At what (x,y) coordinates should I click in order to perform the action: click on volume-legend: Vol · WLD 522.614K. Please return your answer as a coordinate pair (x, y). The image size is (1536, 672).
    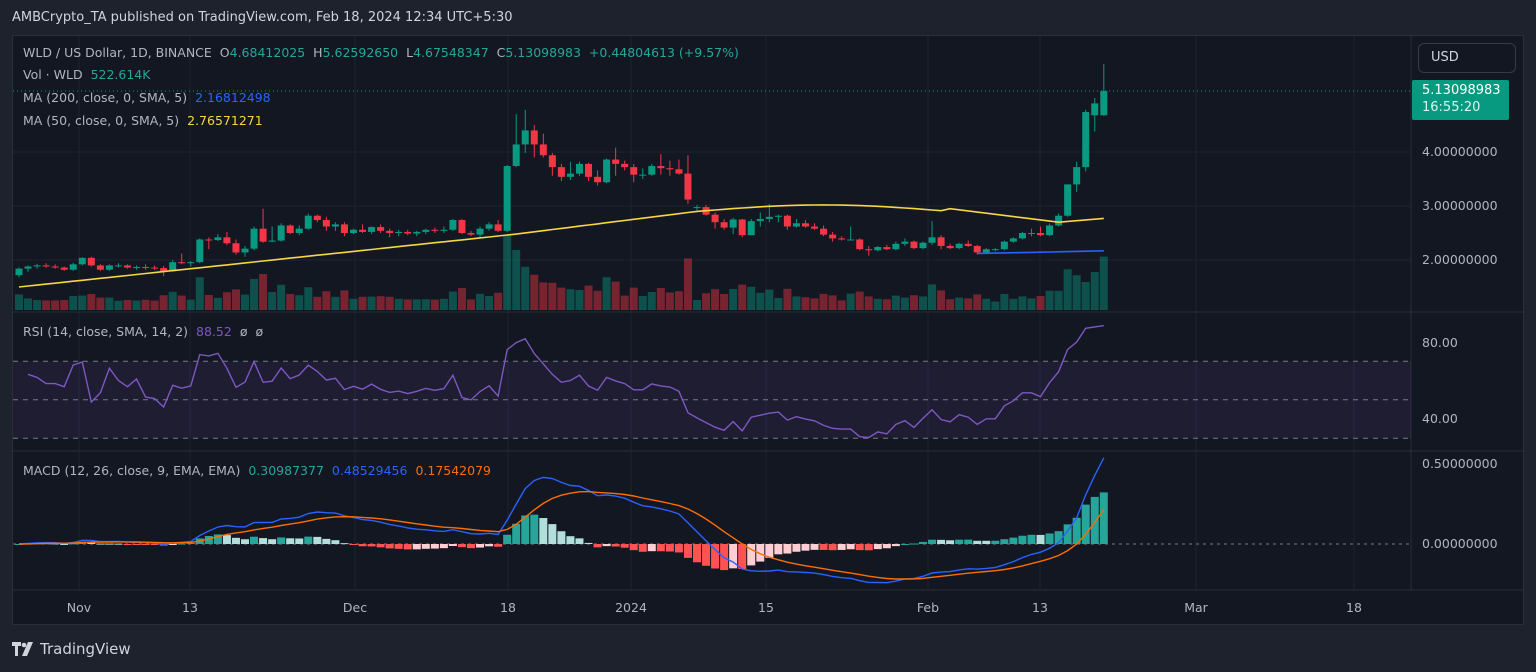
    Looking at the image, I should click on (87, 74).